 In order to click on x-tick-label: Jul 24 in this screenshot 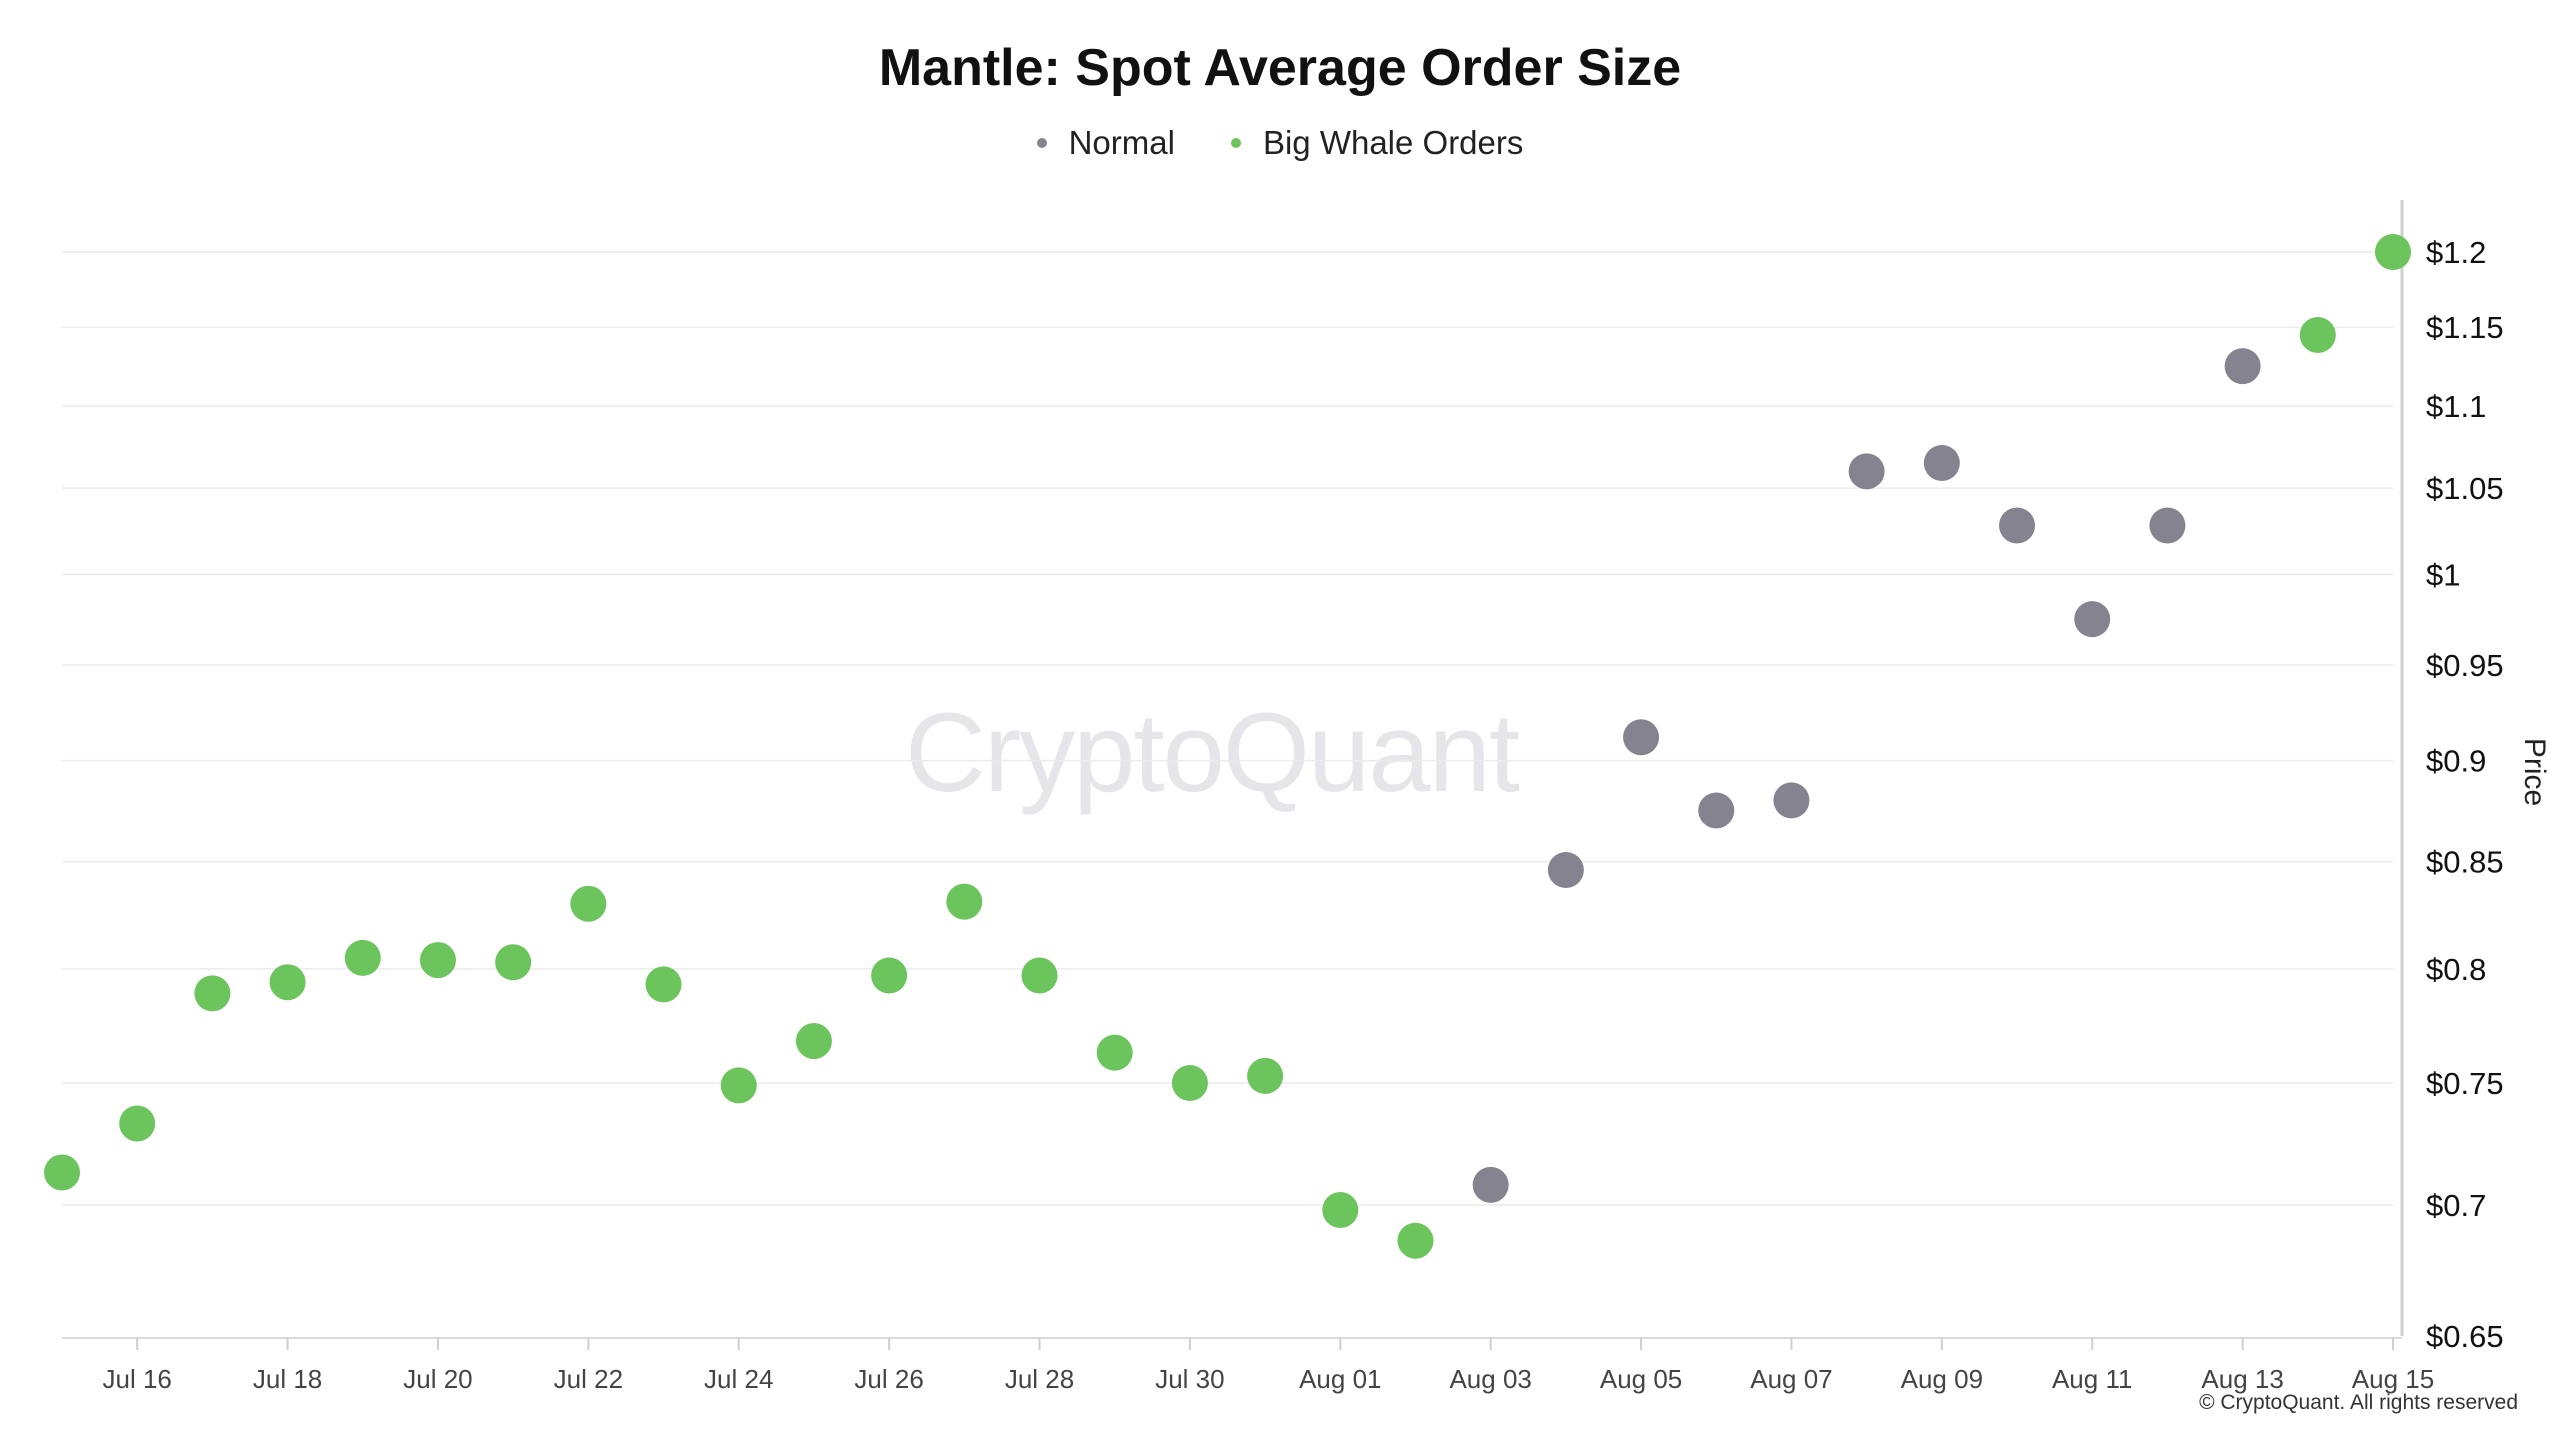, I will do `click(738, 1379)`.